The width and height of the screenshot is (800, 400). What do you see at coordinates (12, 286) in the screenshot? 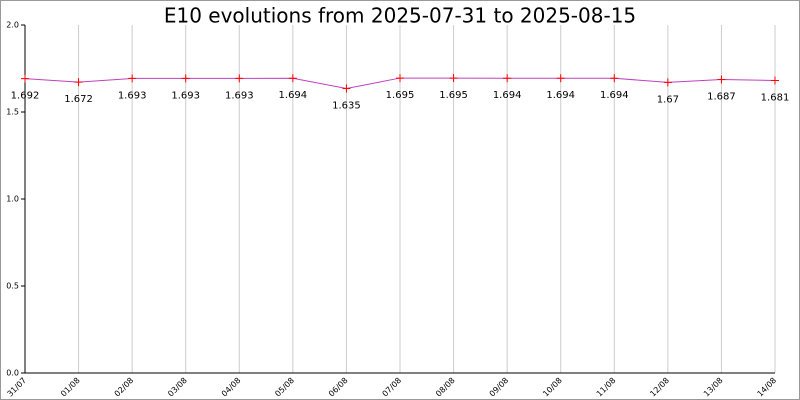
I see `y-tick-label: 0.5` at bounding box center [12, 286].